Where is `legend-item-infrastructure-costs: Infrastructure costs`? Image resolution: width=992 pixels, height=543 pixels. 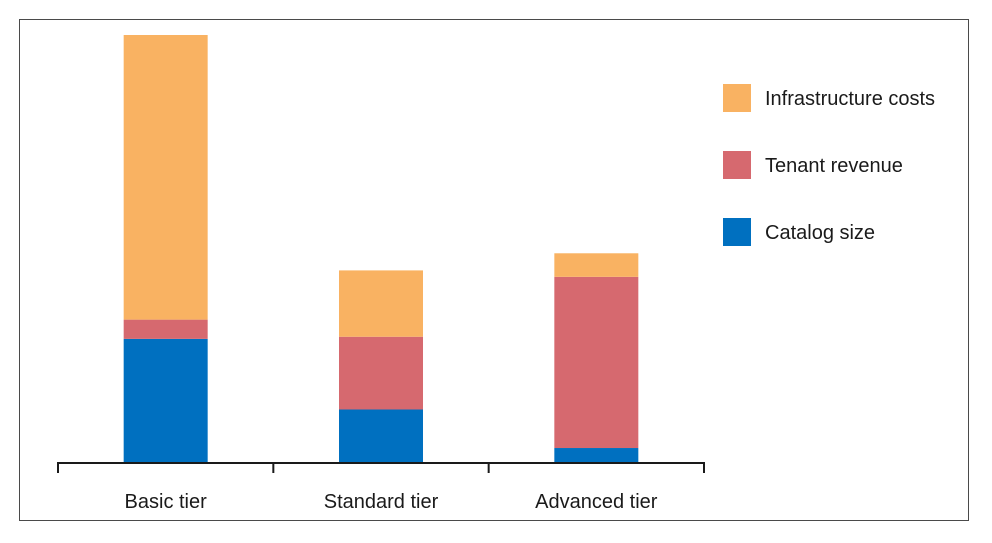 legend-item-infrastructure-costs: Infrastructure costs is located at coordinates (829, 98).